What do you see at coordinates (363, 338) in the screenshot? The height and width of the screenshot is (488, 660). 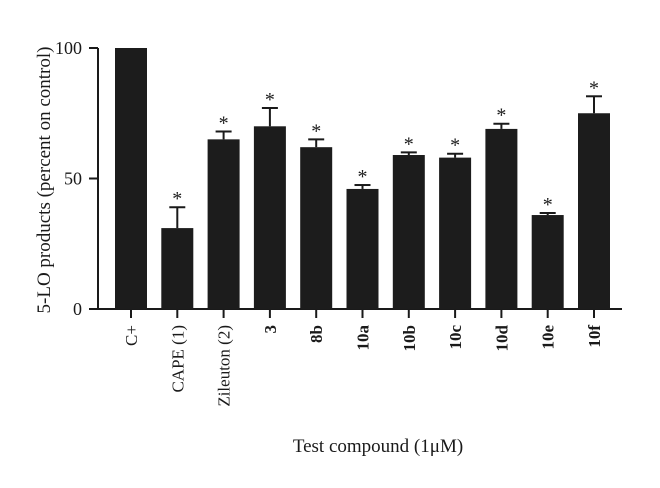 I see `x-tick-label: 10a` at bounding box center [363, 338].